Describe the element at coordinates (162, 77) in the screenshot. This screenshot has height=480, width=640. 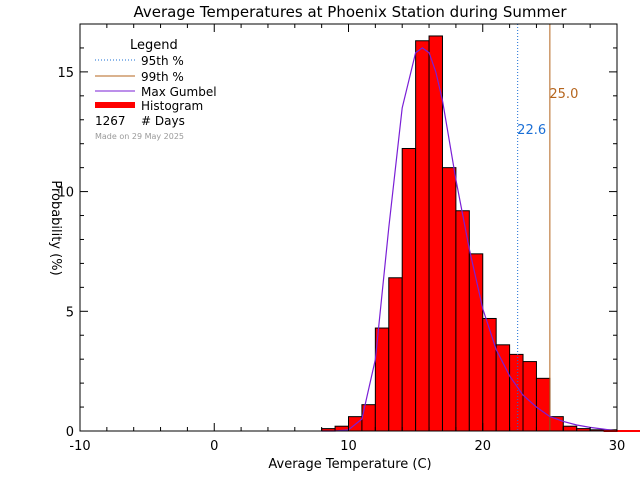
I see `legend-label-99th: 99th %` at that location.